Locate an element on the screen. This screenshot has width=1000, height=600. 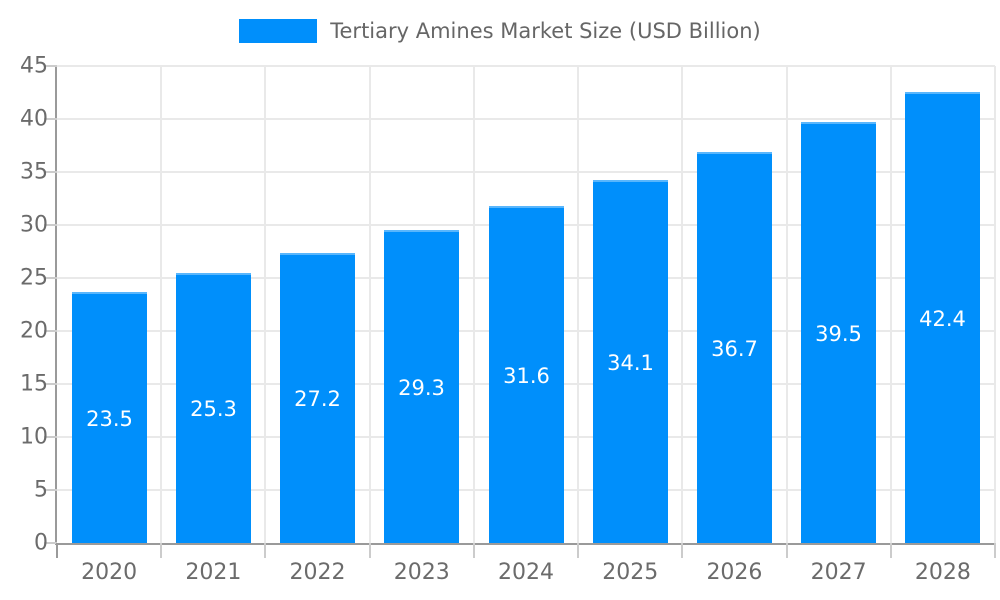
x-axis-tick-label: 2023 is located at coordinates (421, 572).